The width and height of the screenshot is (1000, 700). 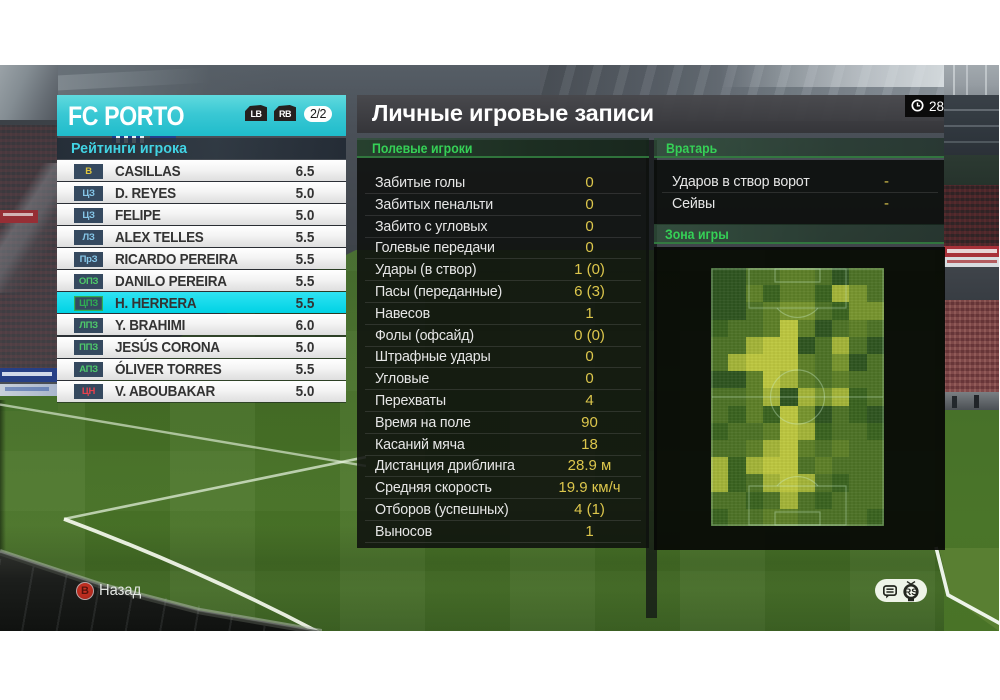 What do you see at coordinates (910, 592) in the screenshot?
I see `svg-text: RS` at bounding box center [910, 592].